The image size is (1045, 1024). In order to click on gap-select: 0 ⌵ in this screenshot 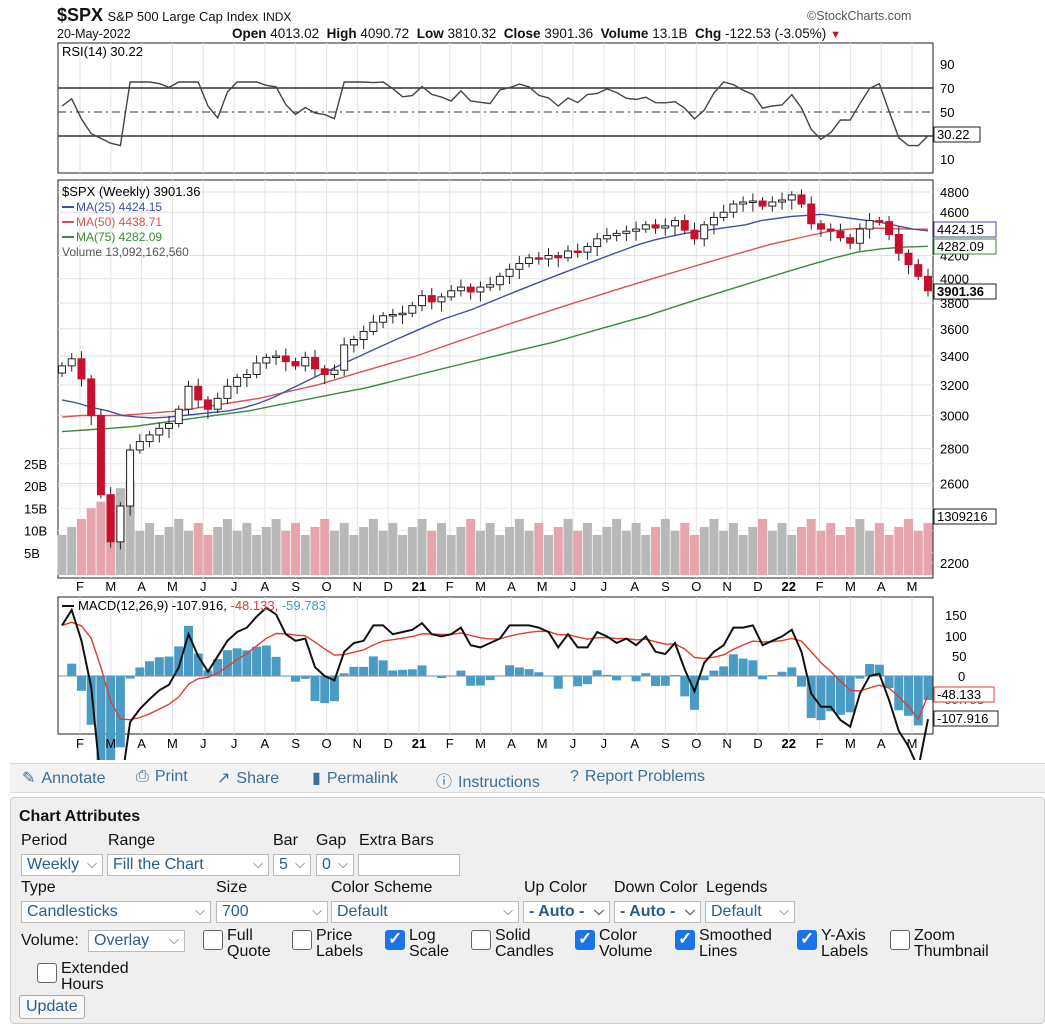, I will do `click(335, 865)`.